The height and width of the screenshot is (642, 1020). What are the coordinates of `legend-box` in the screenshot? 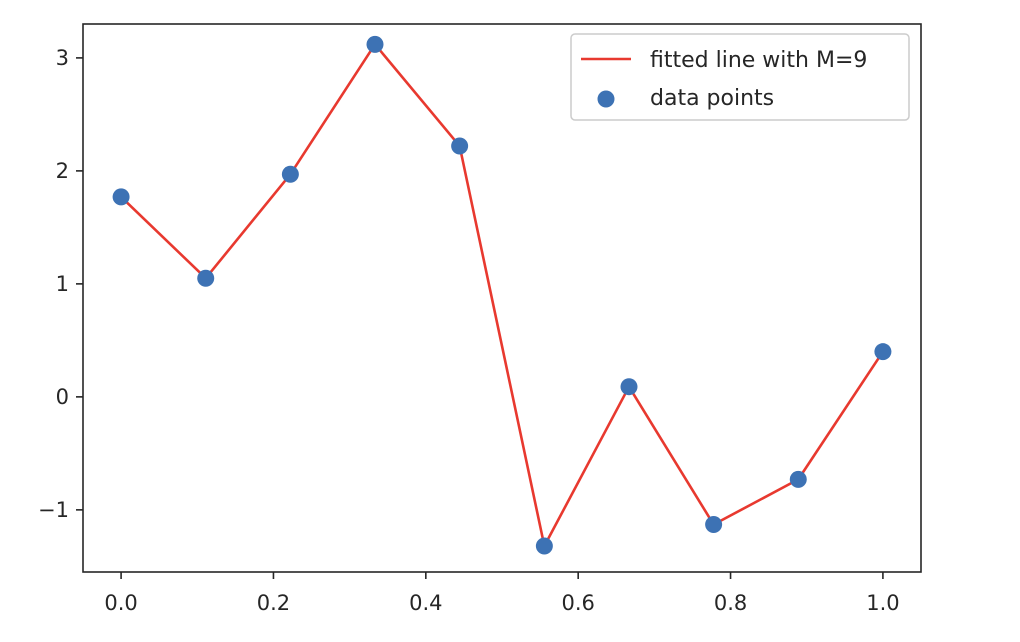 It's located at (740, 77).